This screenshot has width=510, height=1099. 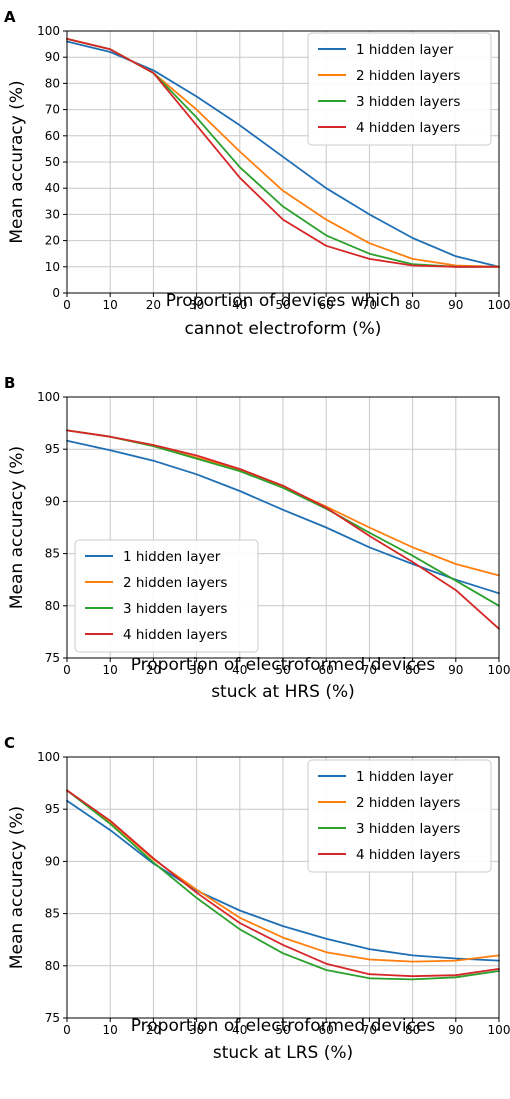 I want to click on y-tick-label: 40, so click(x=52, y=188).